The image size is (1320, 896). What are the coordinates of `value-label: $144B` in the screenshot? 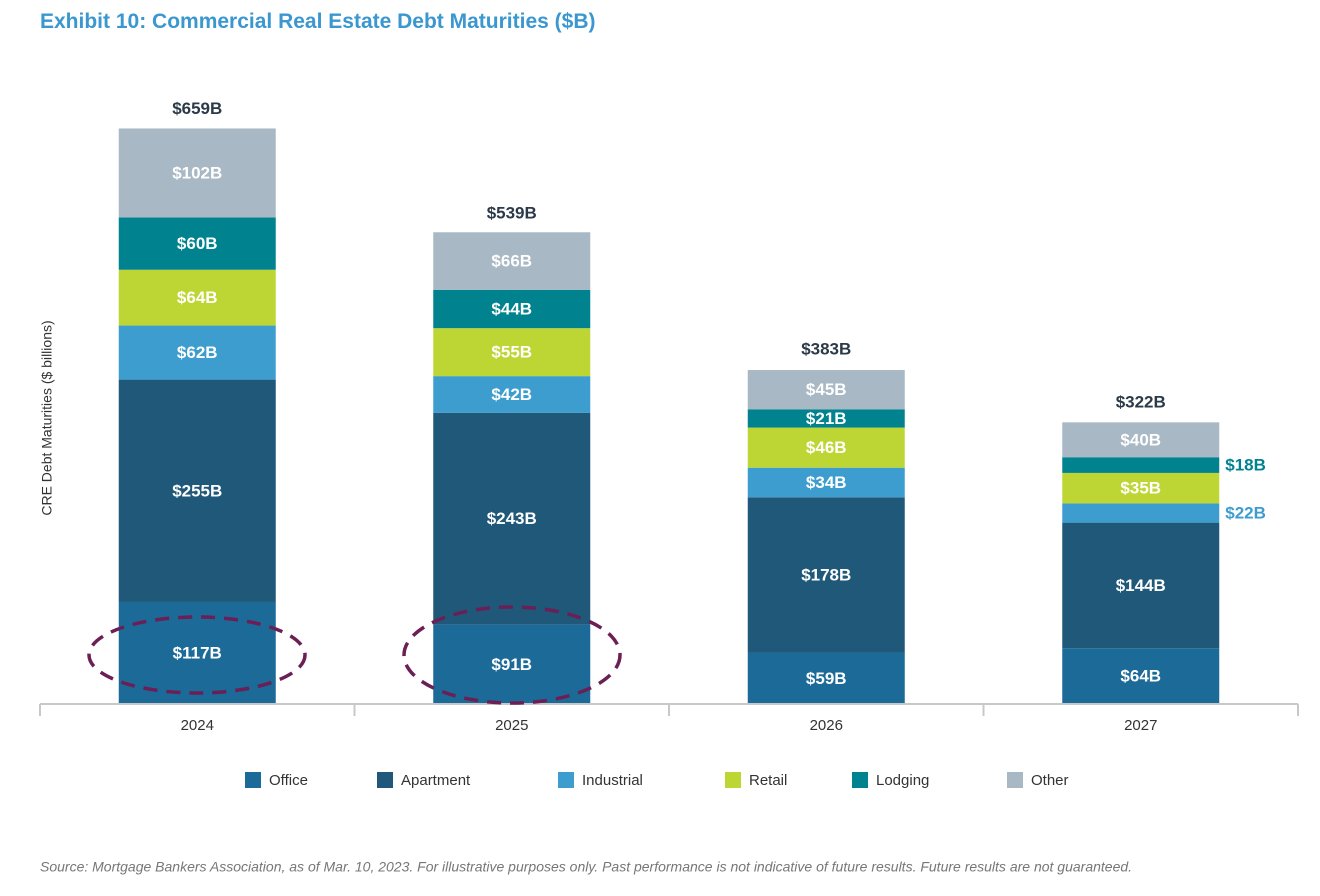 It's located at (1141, 585).